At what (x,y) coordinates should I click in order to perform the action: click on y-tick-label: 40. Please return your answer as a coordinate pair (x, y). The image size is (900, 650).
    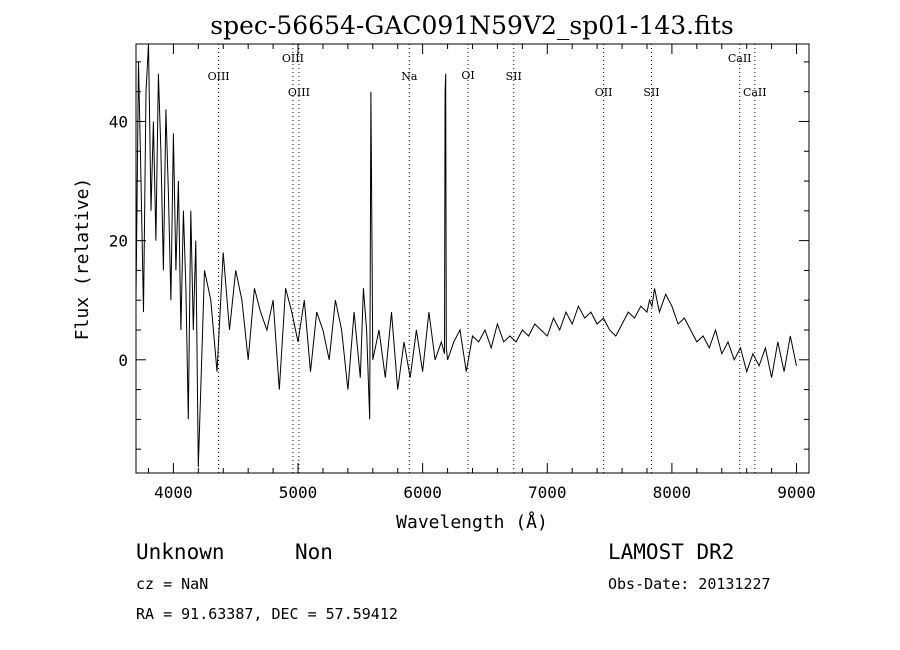
    Looking at the image, I should click on (118, 121).